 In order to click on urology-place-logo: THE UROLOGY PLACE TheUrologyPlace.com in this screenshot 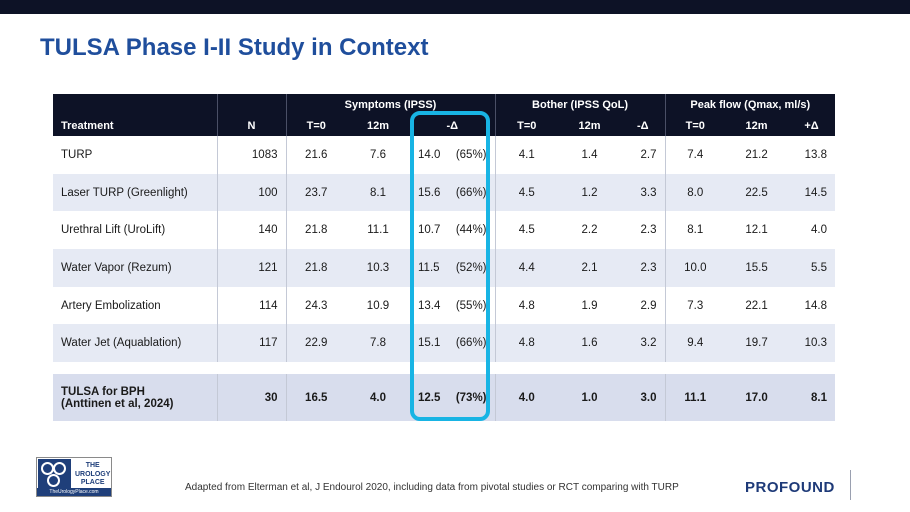, I will do `click(74, 477)`.